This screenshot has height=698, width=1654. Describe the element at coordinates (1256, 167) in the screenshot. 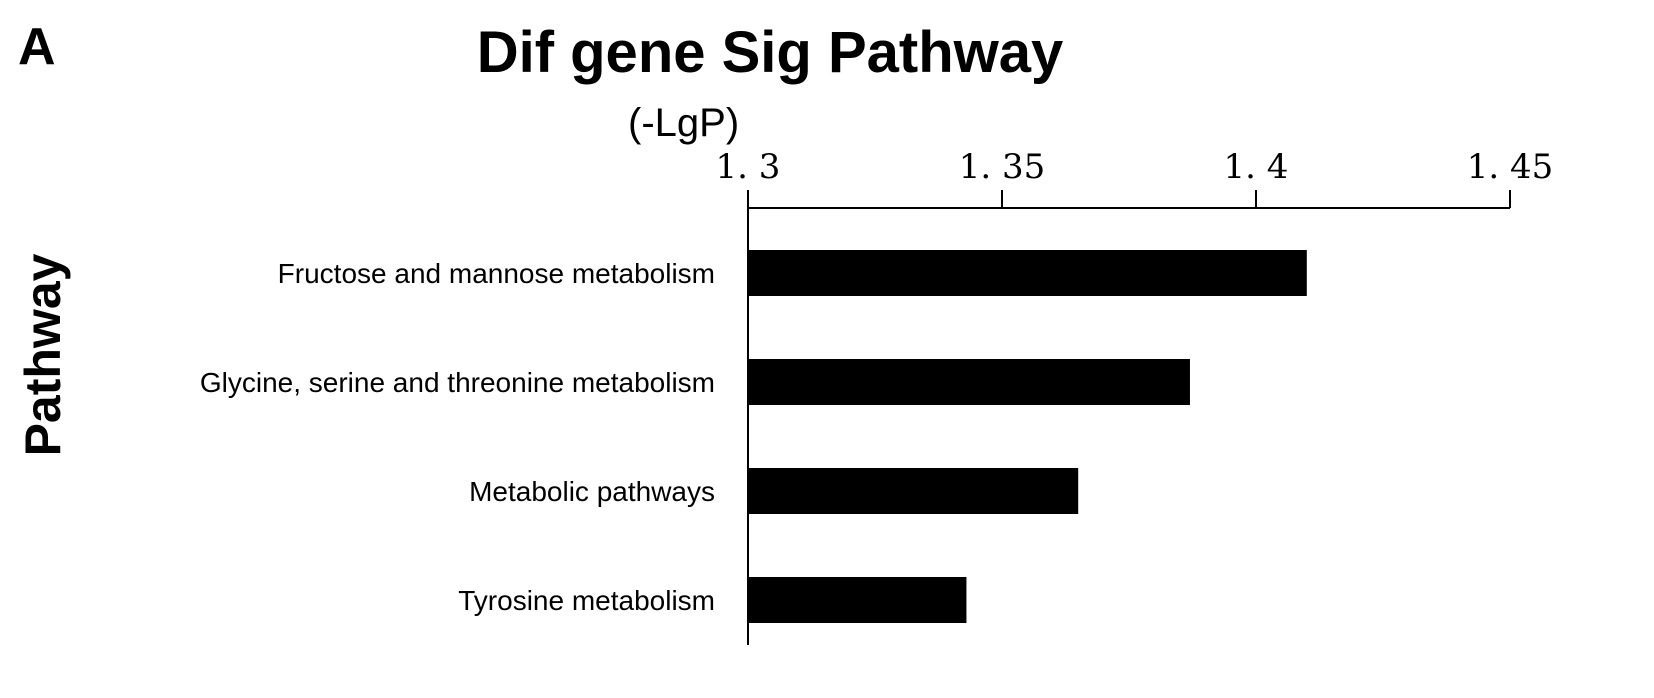

I see `x-tick-label: 1. 4` at that location.